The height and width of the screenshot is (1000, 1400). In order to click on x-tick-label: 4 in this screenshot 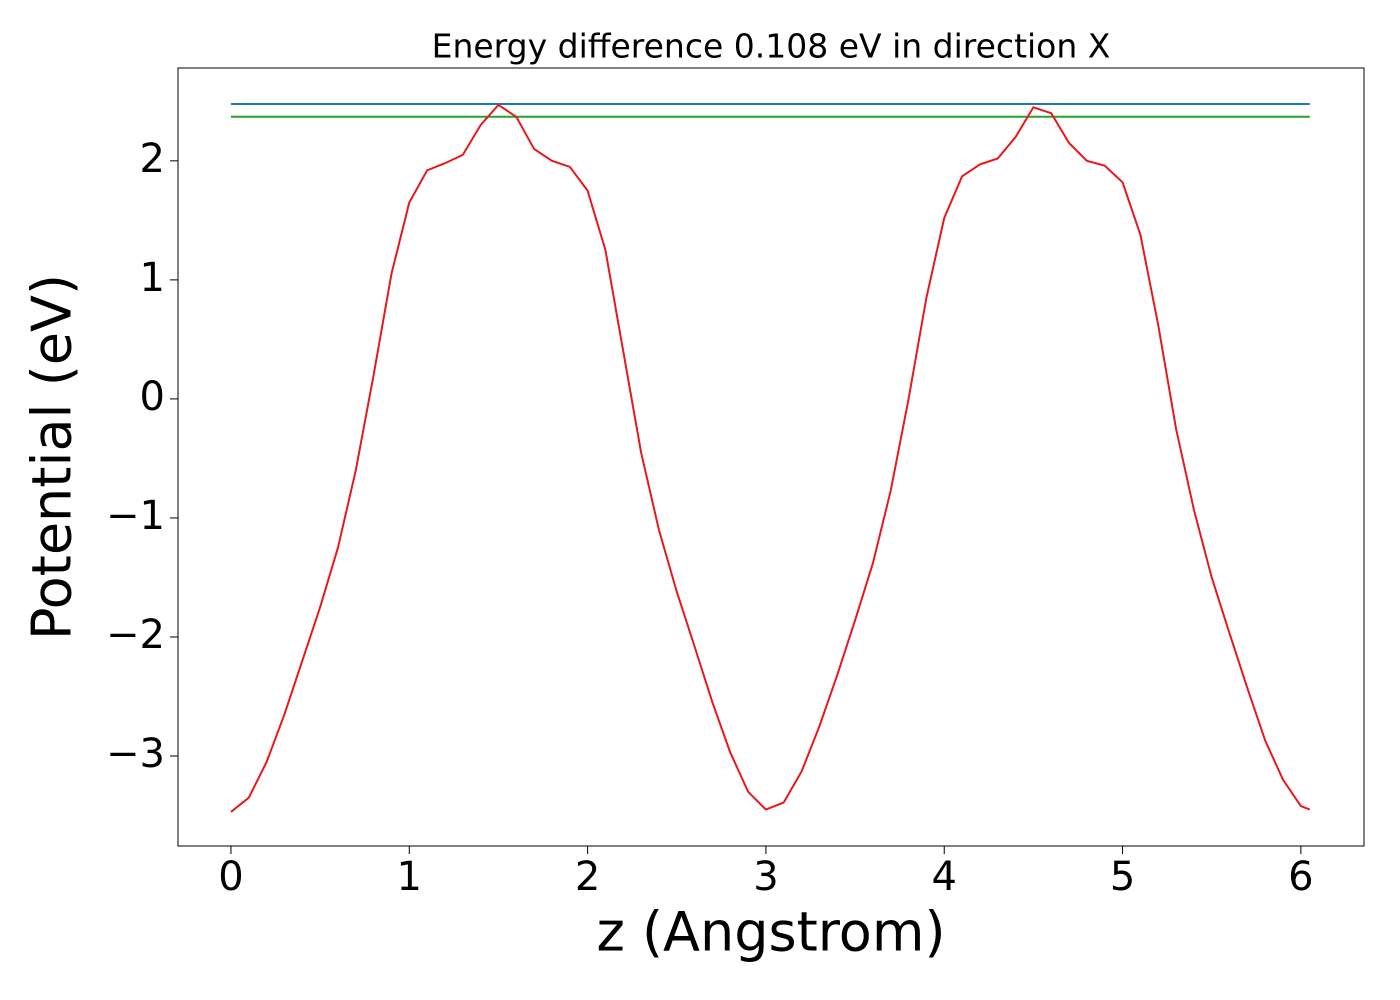, I will do `click(944, 877)`.